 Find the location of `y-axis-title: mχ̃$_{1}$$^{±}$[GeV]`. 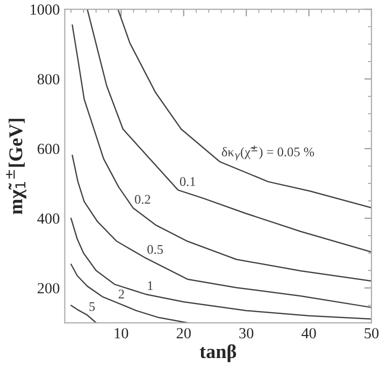

y-axis-title: mχ̃$_{1}$$^{±}$[GeV] is located at coordinates (16, 166).